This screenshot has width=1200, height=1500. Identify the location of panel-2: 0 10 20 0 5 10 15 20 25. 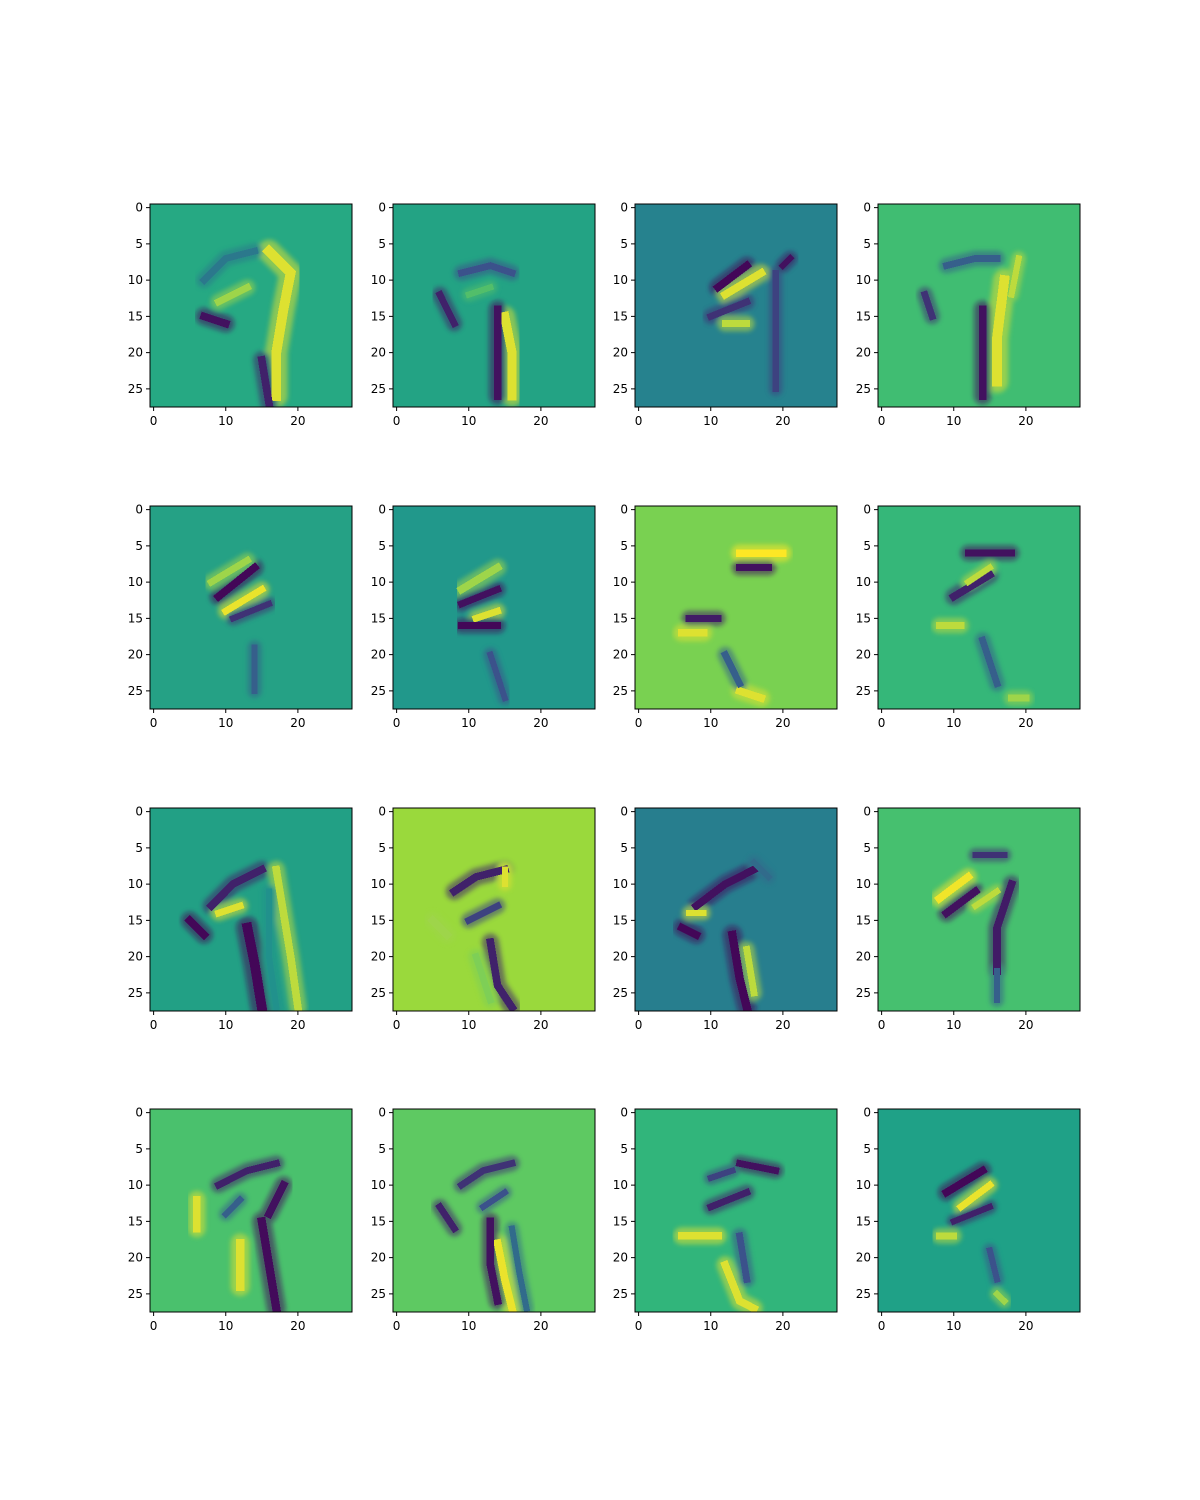
(483, 314).